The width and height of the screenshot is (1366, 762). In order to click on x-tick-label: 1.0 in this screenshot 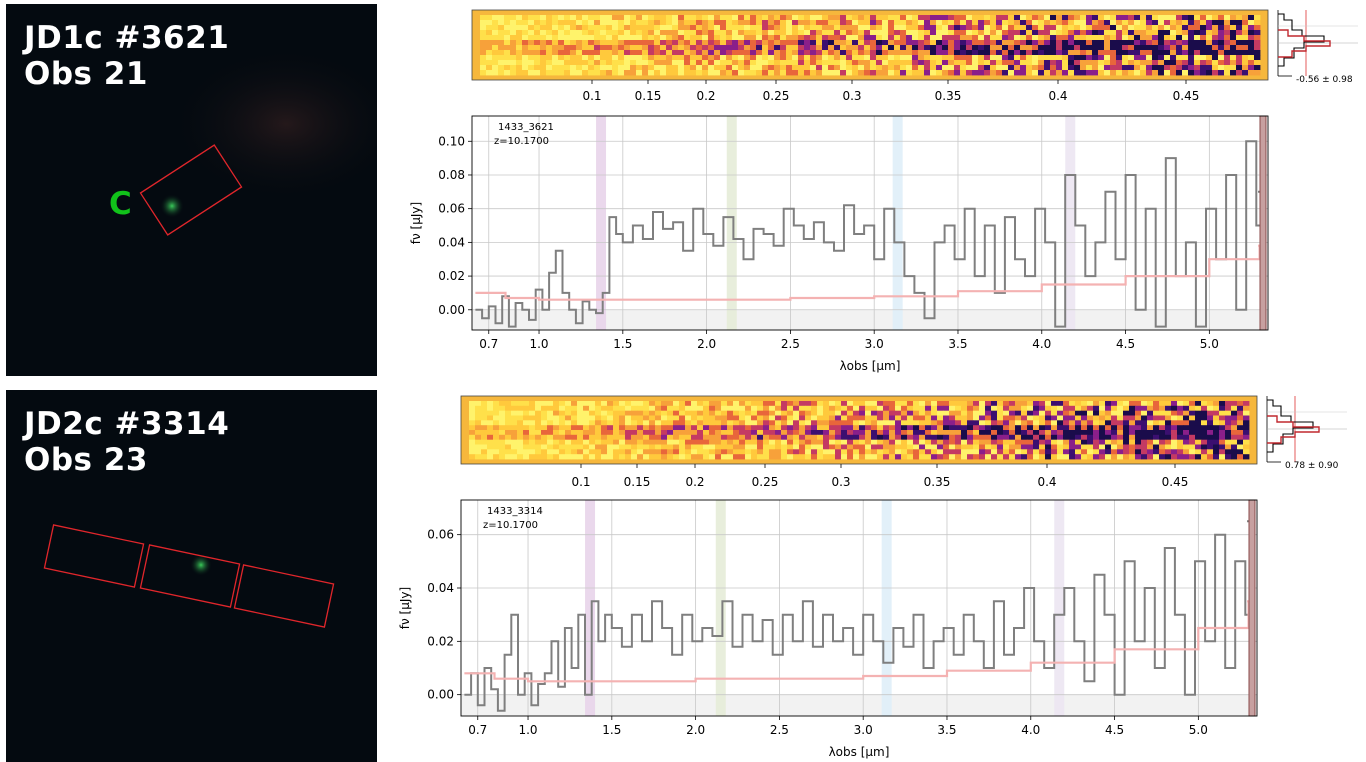, I will do `click(538, 344)`.